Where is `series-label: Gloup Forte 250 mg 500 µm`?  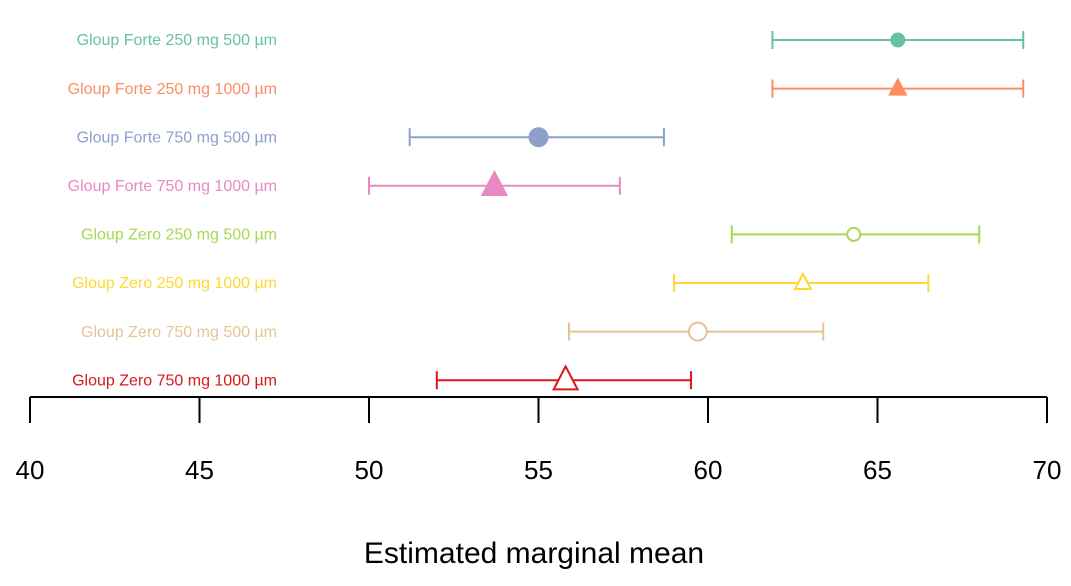 series-label: Gloup Forte 250 mg 500 µm is located at coordinates (177, 40).